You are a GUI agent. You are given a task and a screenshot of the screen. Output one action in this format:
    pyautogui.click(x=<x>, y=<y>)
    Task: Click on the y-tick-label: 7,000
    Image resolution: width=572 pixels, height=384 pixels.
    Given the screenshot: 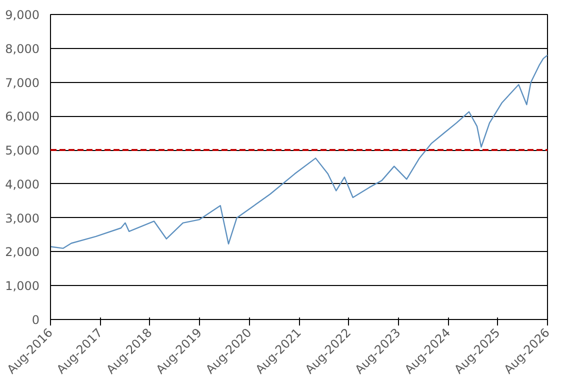 What is the action you would take?
    pyautogui.click(x=22, y=83)
    